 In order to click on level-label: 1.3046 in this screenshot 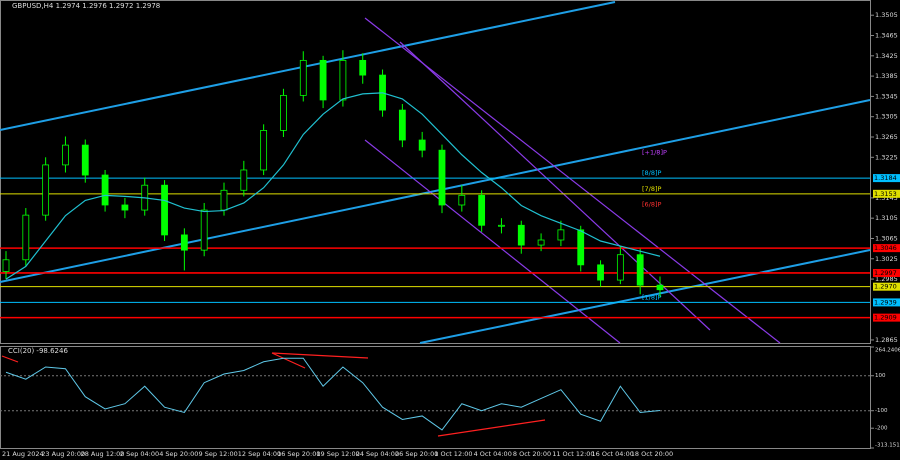, I will do `click(885, 248)`.